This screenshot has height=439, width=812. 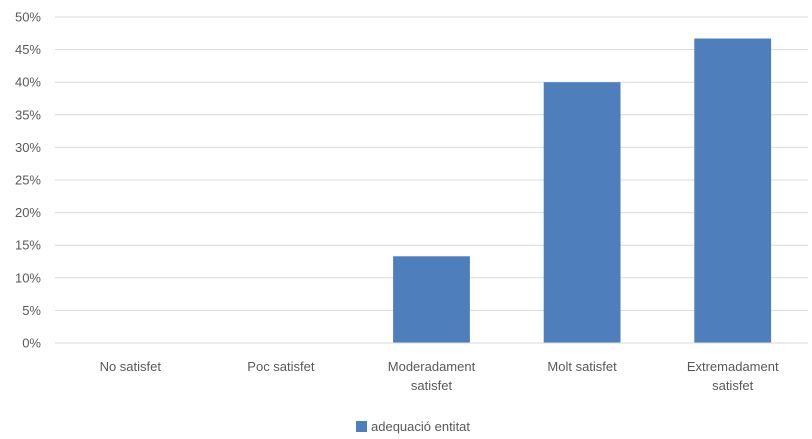 I want to click on y-tick-label: 10%, so click(x=28, y=277).